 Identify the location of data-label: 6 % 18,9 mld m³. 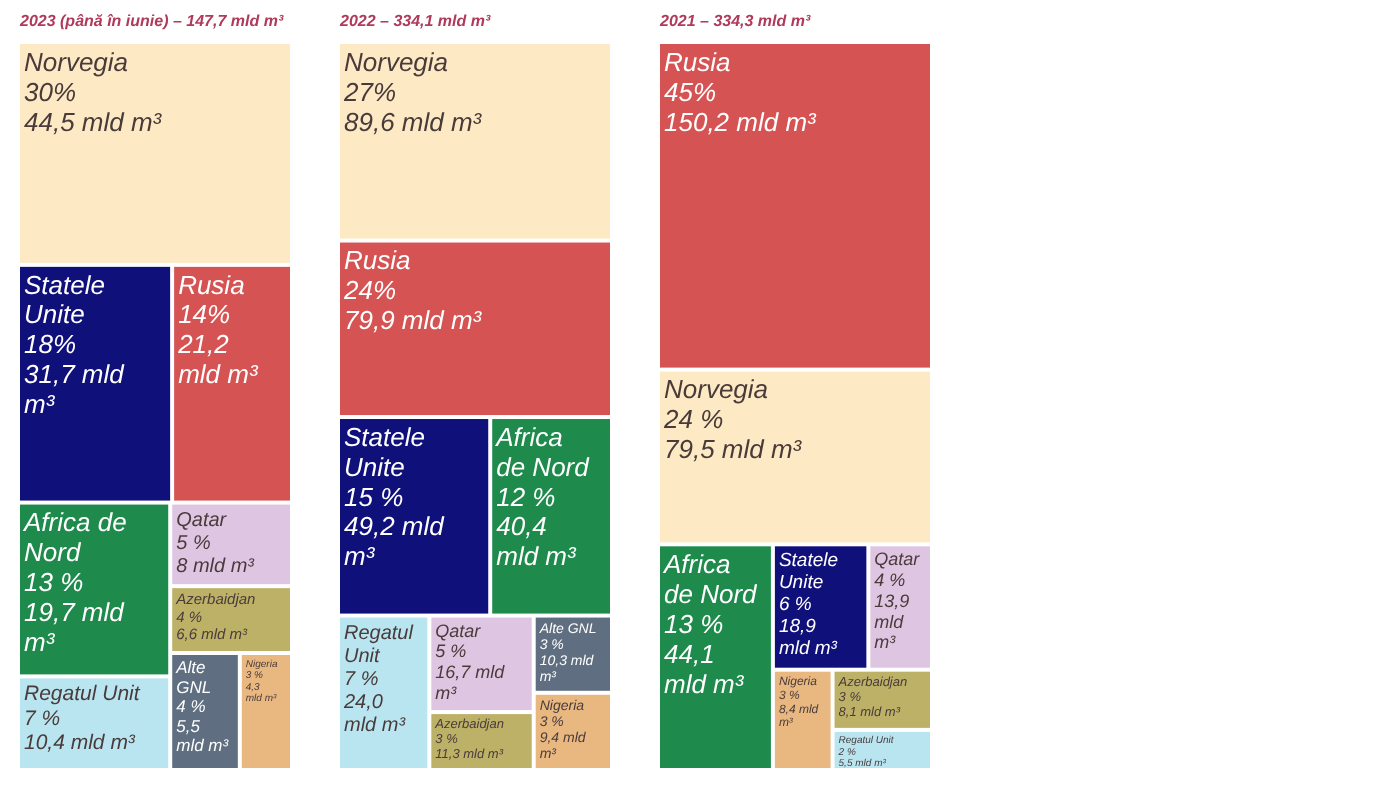
(808, 627).